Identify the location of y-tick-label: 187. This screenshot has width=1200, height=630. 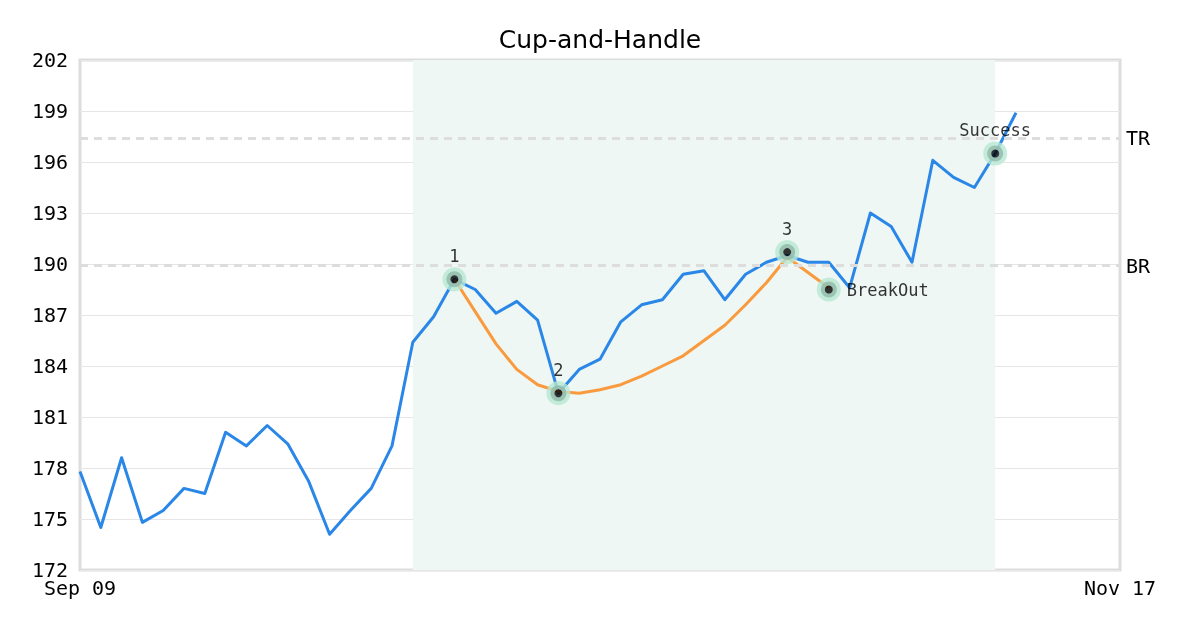
(49, 315).